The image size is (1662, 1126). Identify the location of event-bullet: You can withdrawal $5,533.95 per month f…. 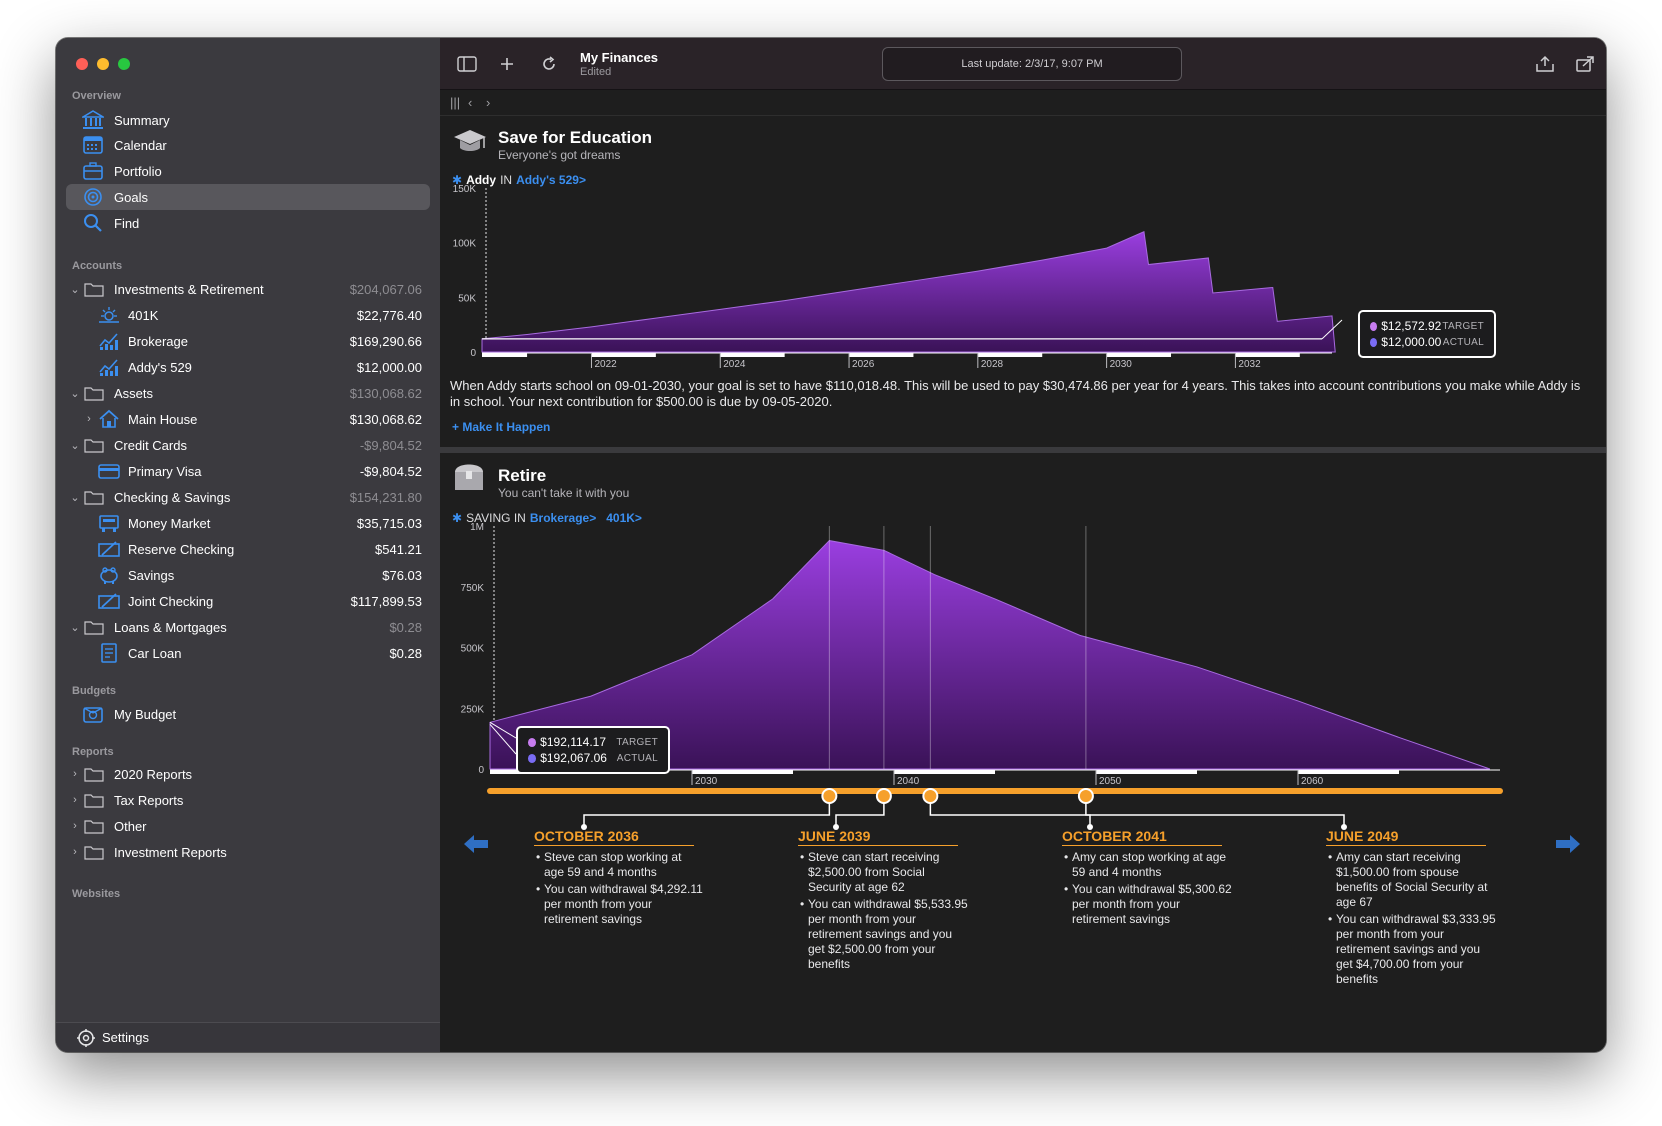
(883, 934).